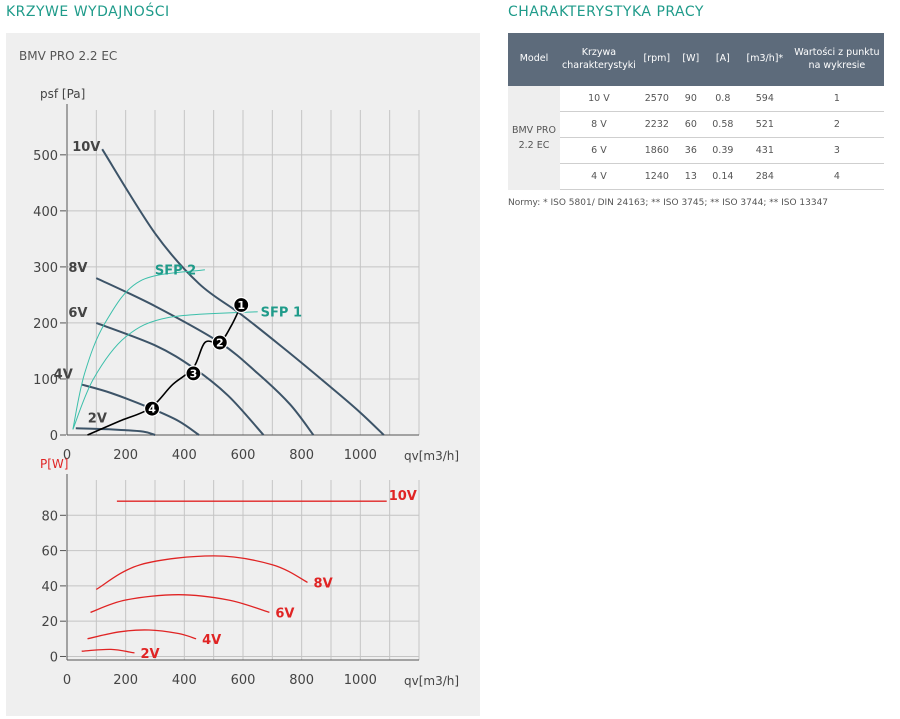 Image resolution: width=900 pixels, height=719 pixels. I want to click on table-row: BMV PRO 2.2 EC 10 V 2570 90 0.8 594 1, so click(696, 138).